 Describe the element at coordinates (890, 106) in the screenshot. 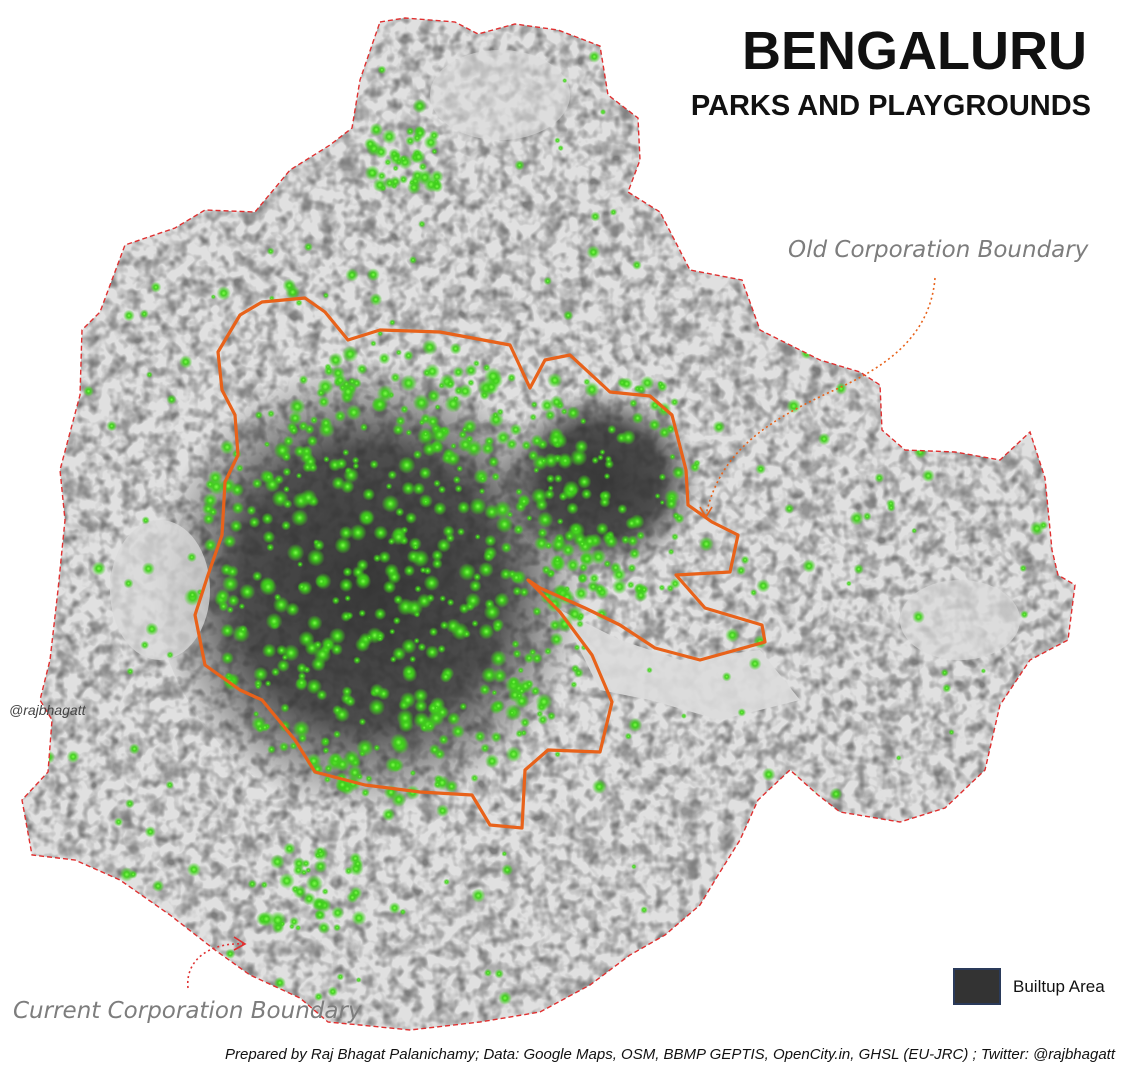

I see `map-subtitle: PARKS AND PLAYGROUNDS` at that location.